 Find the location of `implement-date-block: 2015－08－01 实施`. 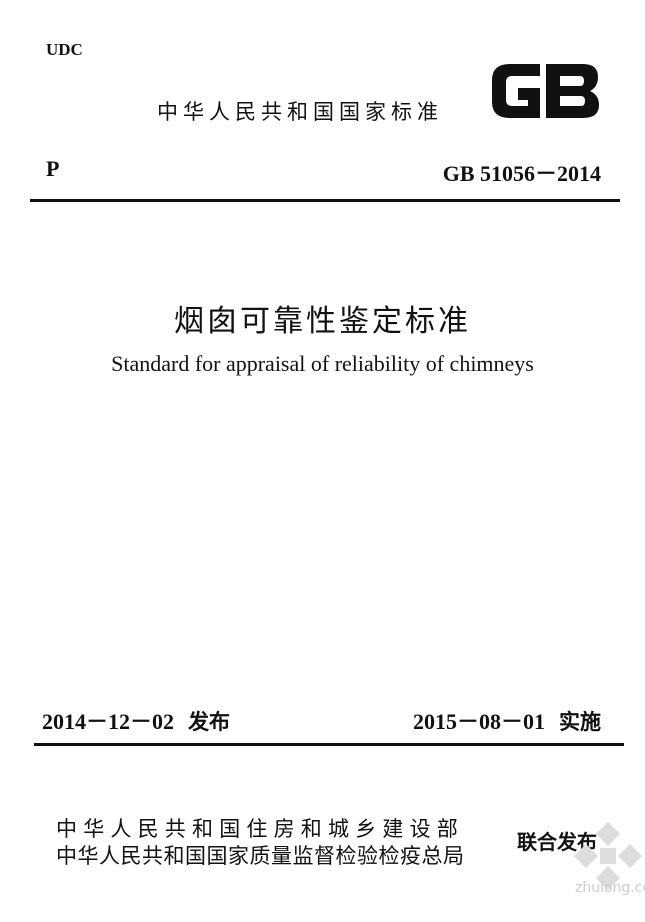

implement-date-block: 2015－08－01 实施 is located at coordinates (507, 720).